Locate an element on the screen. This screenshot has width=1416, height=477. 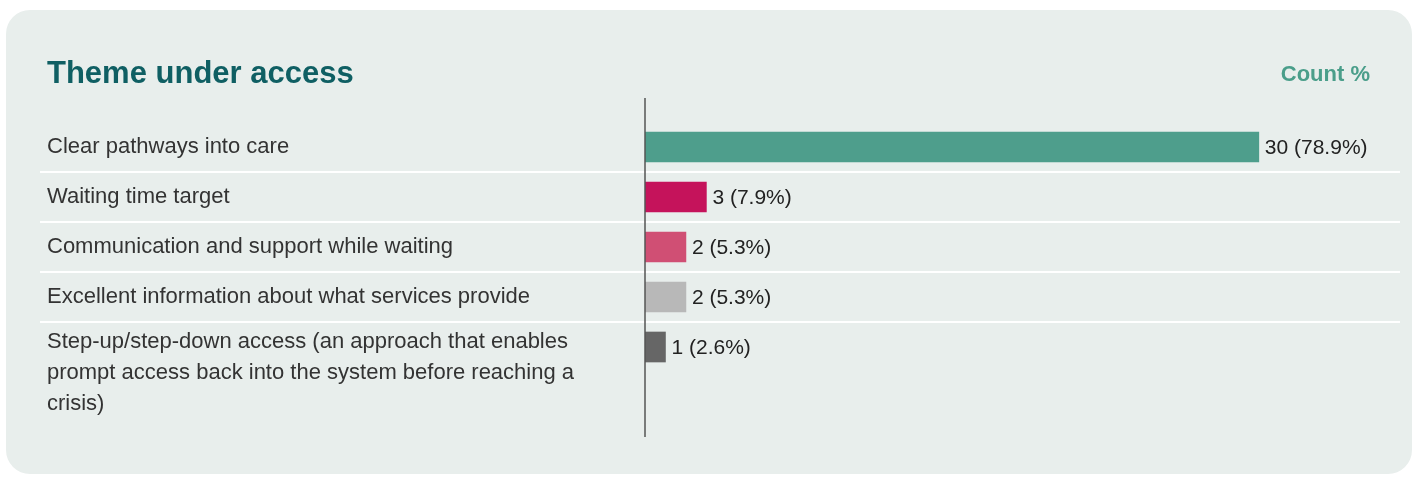
y-tick-label: Step-up/step-down access (an approach that enables prompt access back into the system before reaching a crisis) is located at coordinates (311, 372).